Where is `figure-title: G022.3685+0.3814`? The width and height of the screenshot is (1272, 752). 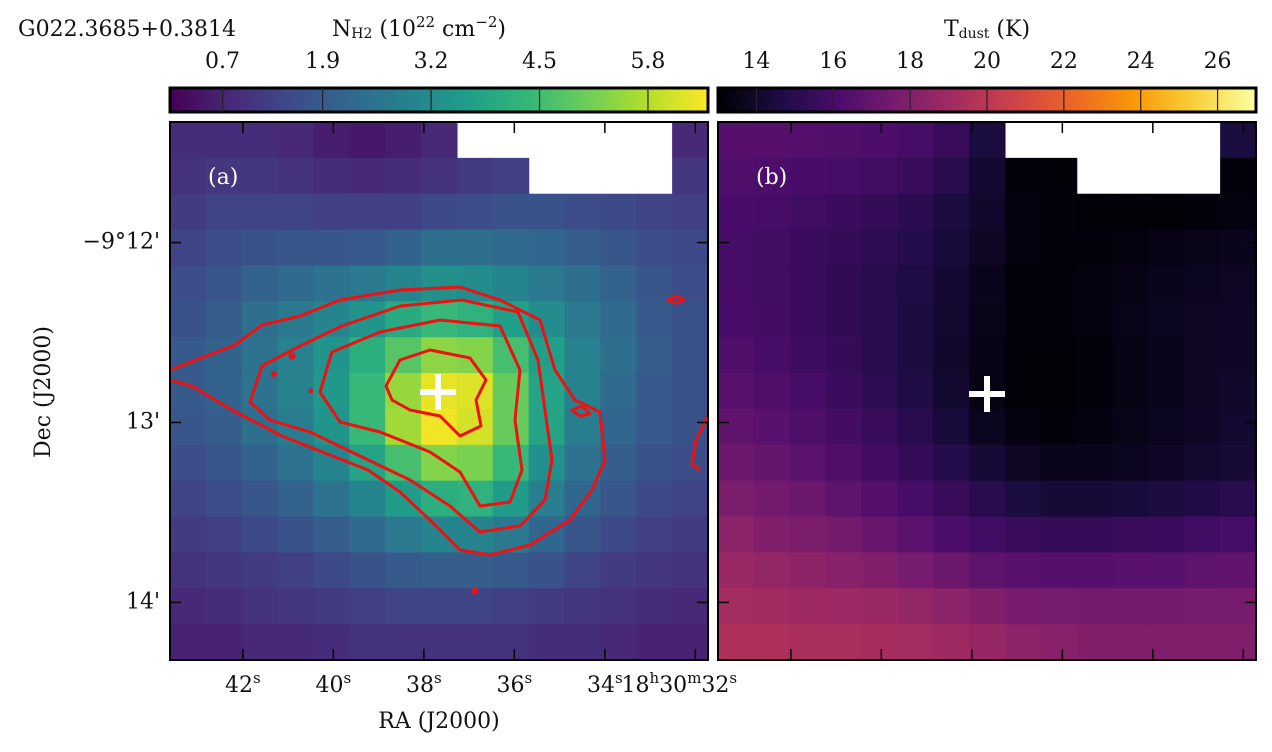
figure-title: G022.3685+0.3814 is located at coordinates (127, 29).